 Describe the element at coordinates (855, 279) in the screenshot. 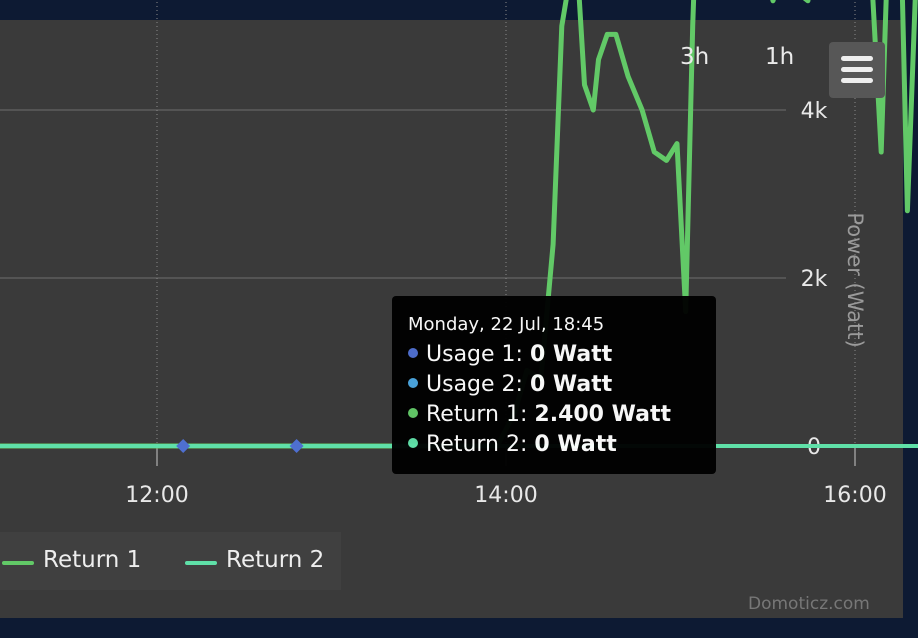

I see `y-axis-label: Power (Watt)` at that location.